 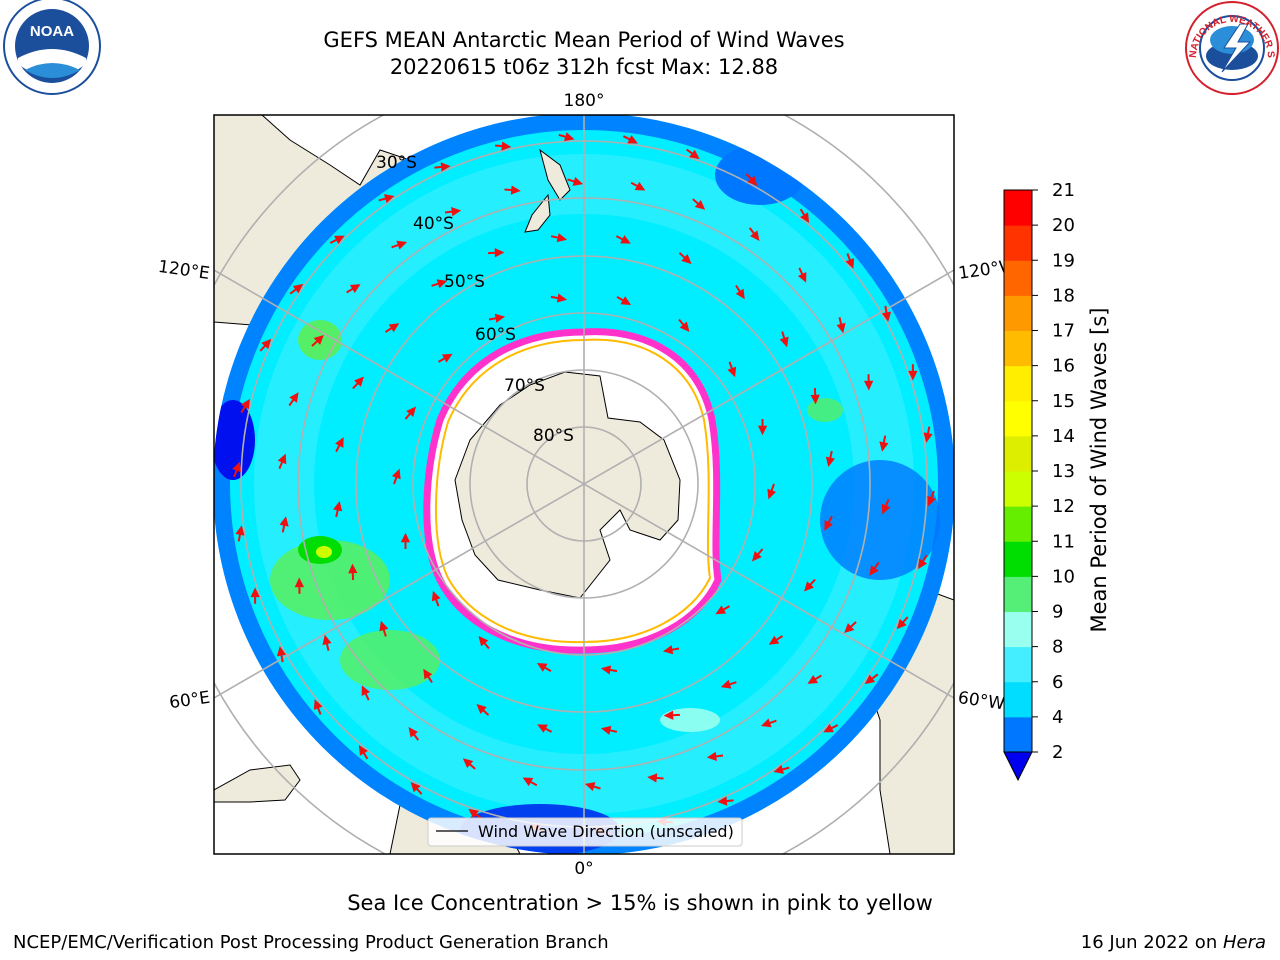 I want to click on lat-label-80s: 80°S, so click(x=553, y=436).